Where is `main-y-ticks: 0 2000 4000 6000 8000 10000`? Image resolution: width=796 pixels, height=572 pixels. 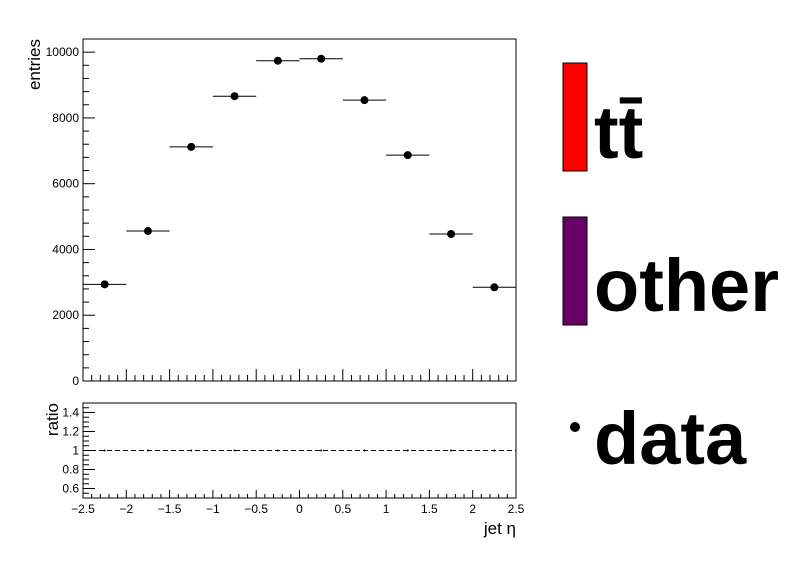
main-y-ticks: 0 2000 4000 6000 8000 10000 is located at coordinates (70, 216).